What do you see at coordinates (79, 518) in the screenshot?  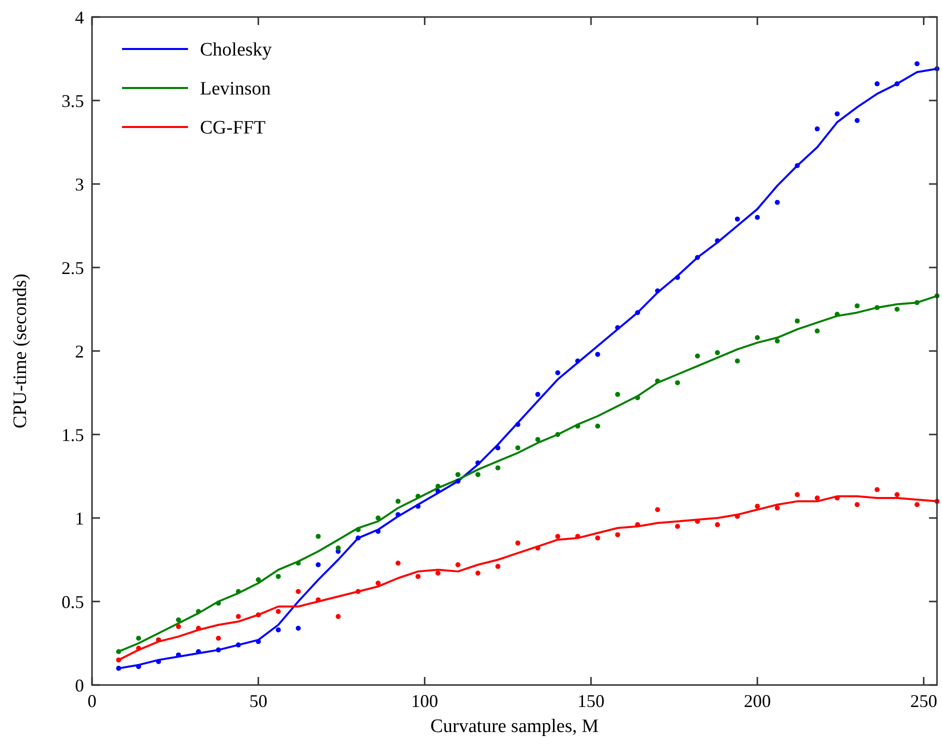 I see `y-tick-label: 1` at bounding box center [79, 518].